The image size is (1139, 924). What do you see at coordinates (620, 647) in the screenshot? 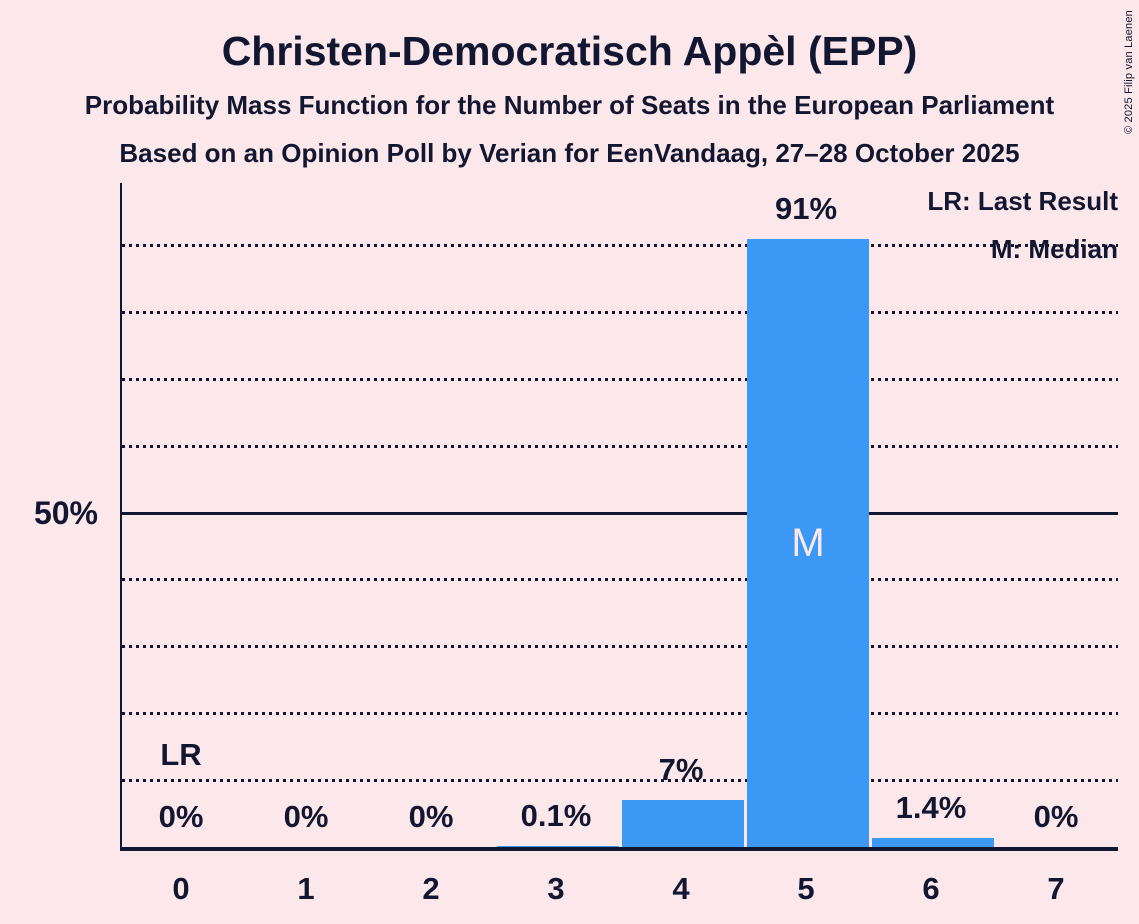
I see `gridline-30-percent` at bounding box center [620, 647].